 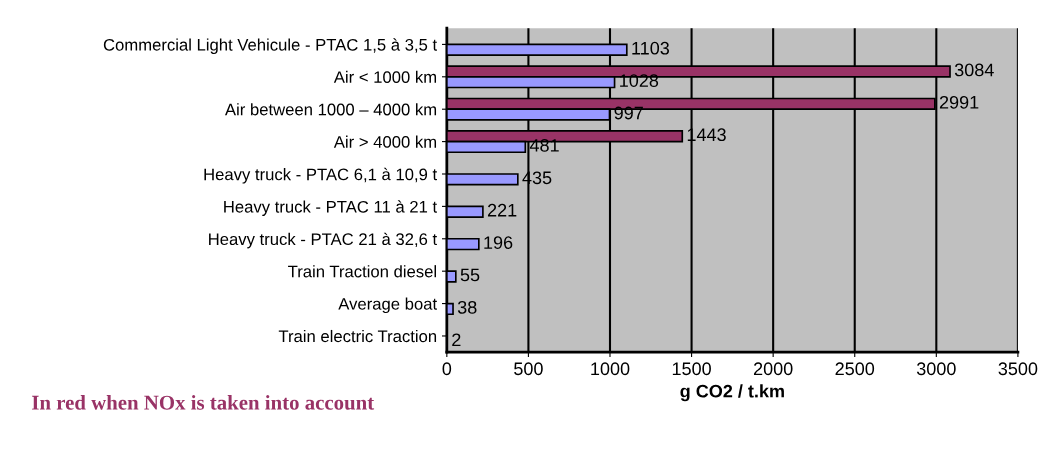 I want to click on y-tick-label: Heavy truck - PTAC 11 à 21 t, so click(x=330, y=208).